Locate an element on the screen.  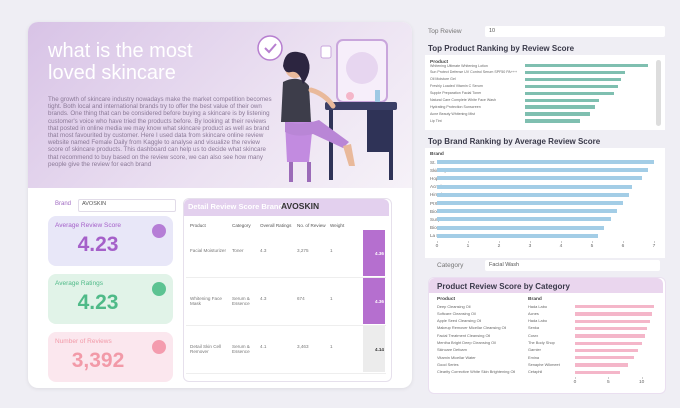
category-label: Supple Preparation Facial Toner is located at coordinates (456, 93).